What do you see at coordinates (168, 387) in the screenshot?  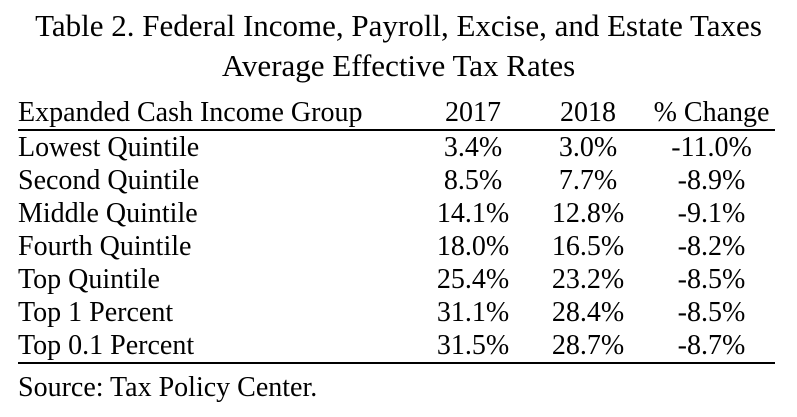 I see `source-note: Source: Tax Policy Center.` at bounding box center [168, 387].